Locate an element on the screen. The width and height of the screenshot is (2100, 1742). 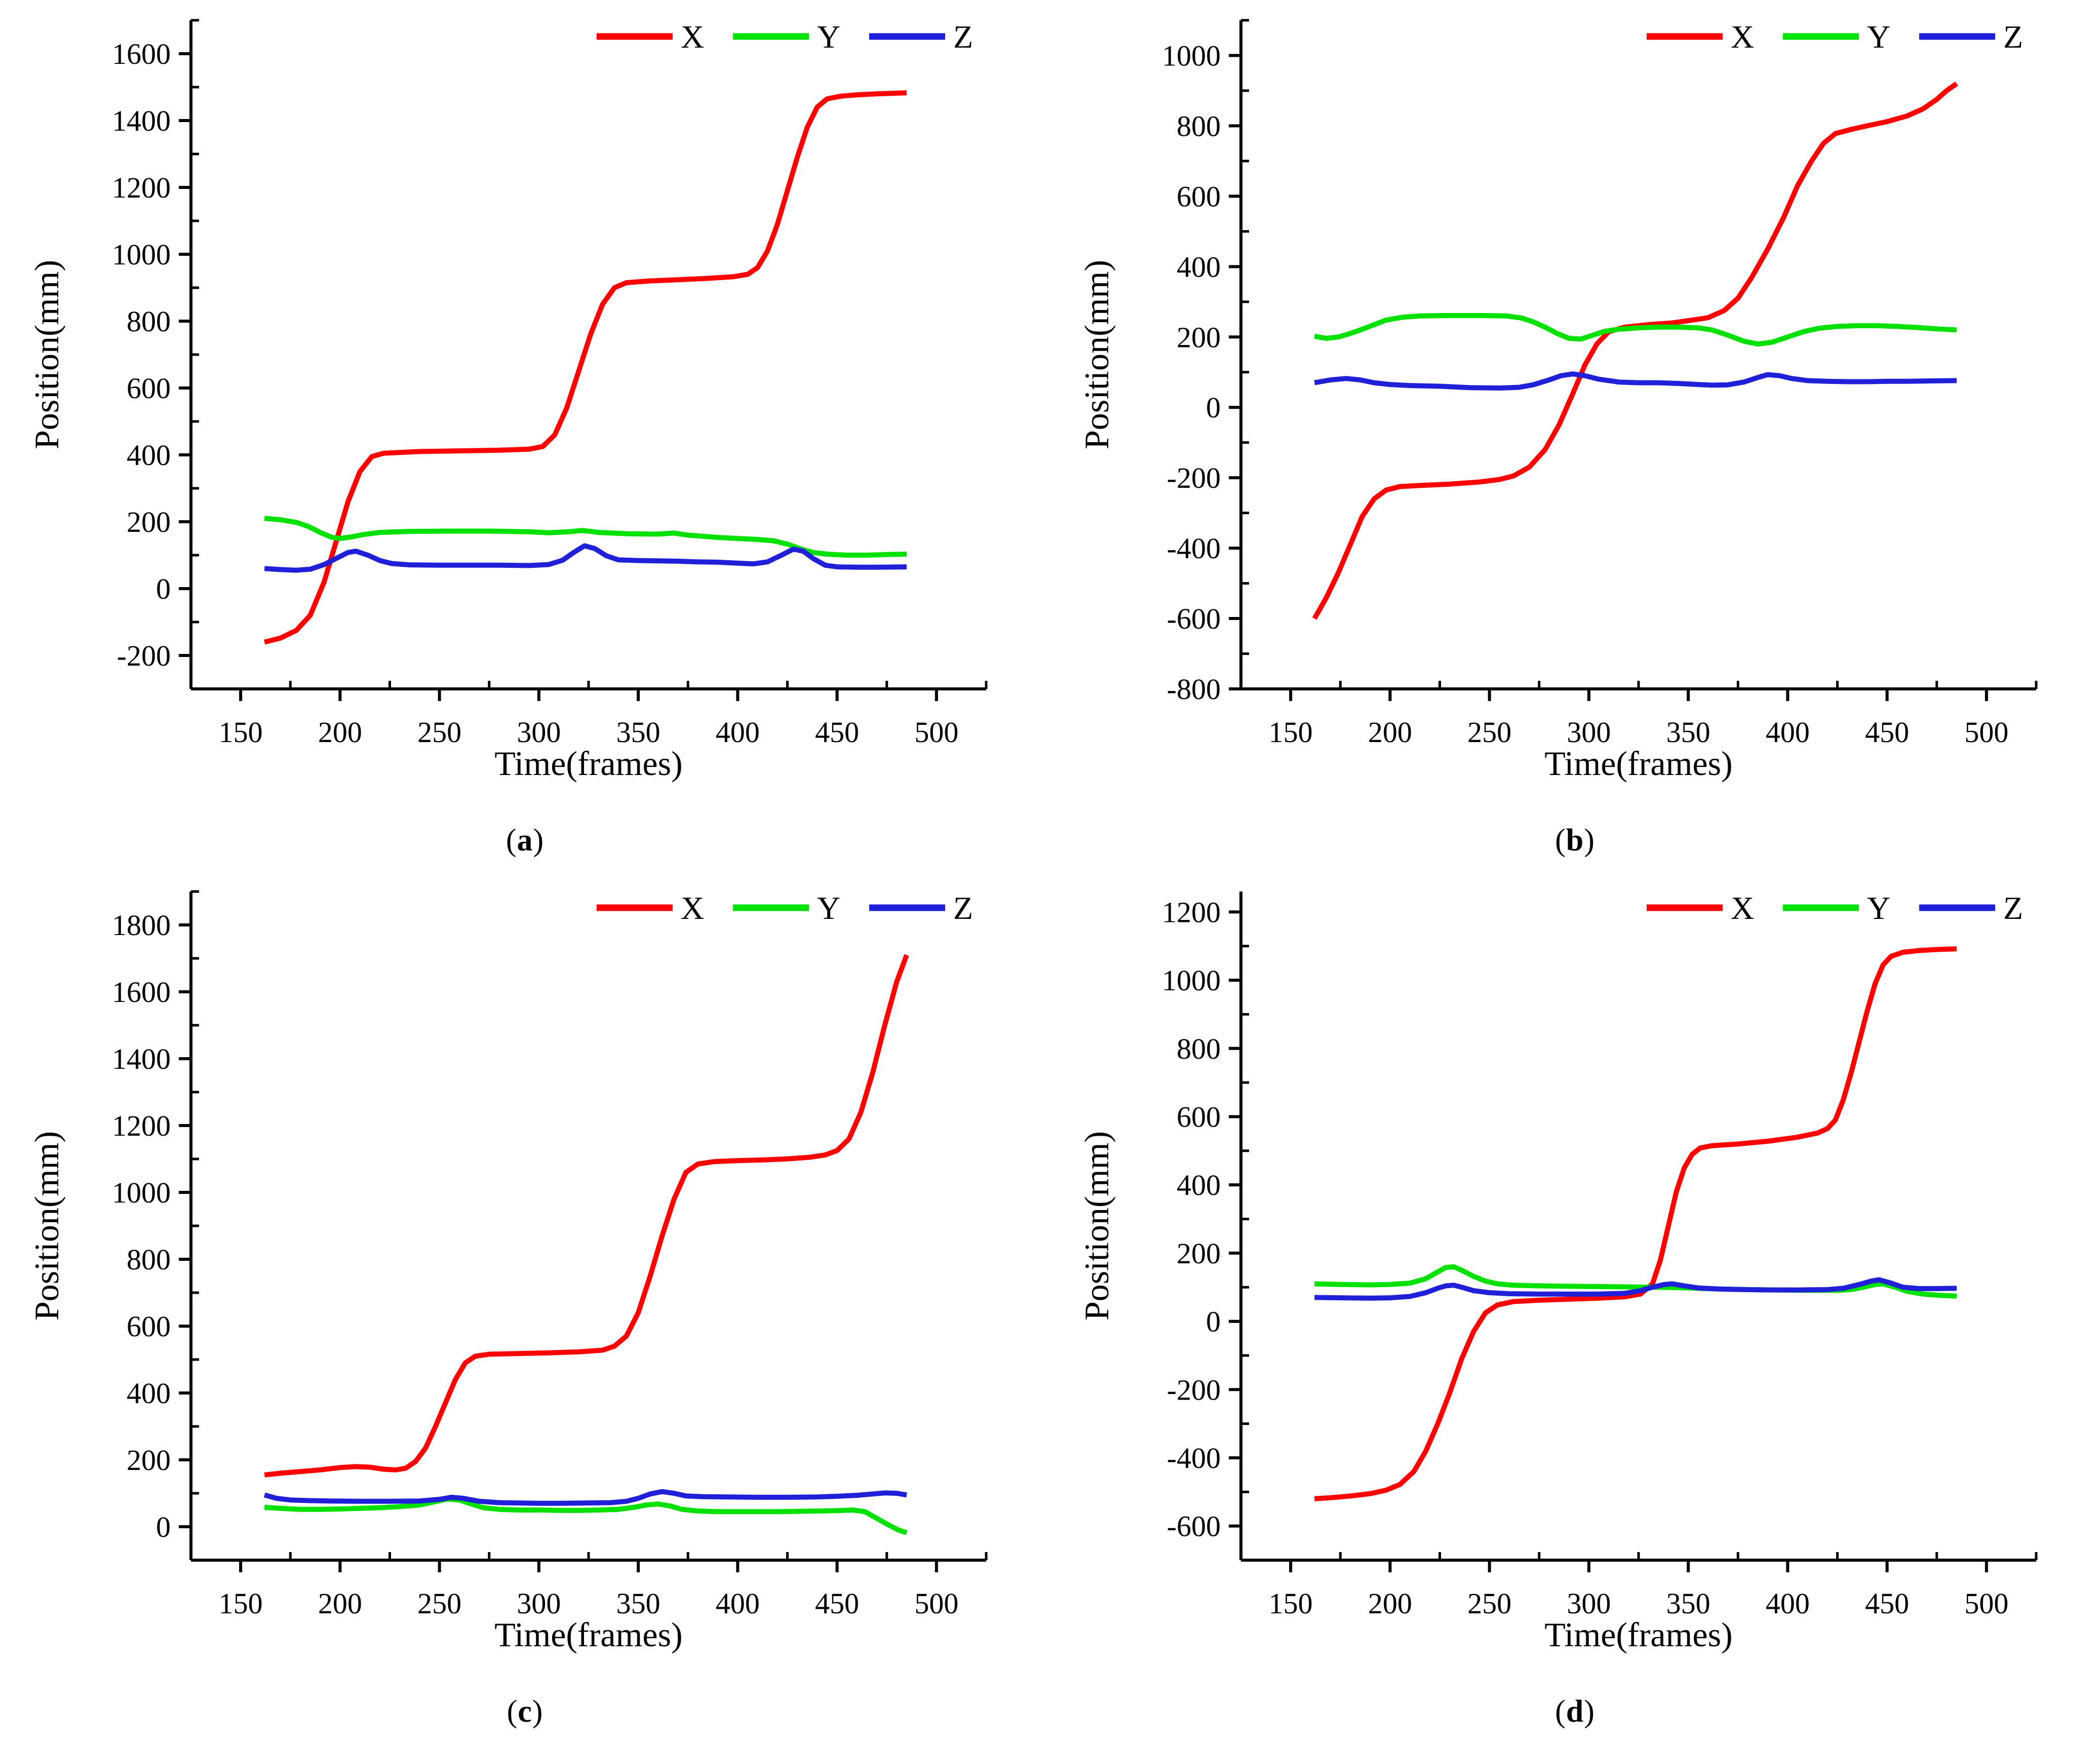
y-tick-label: -200 is located at coordinates (143, 655).